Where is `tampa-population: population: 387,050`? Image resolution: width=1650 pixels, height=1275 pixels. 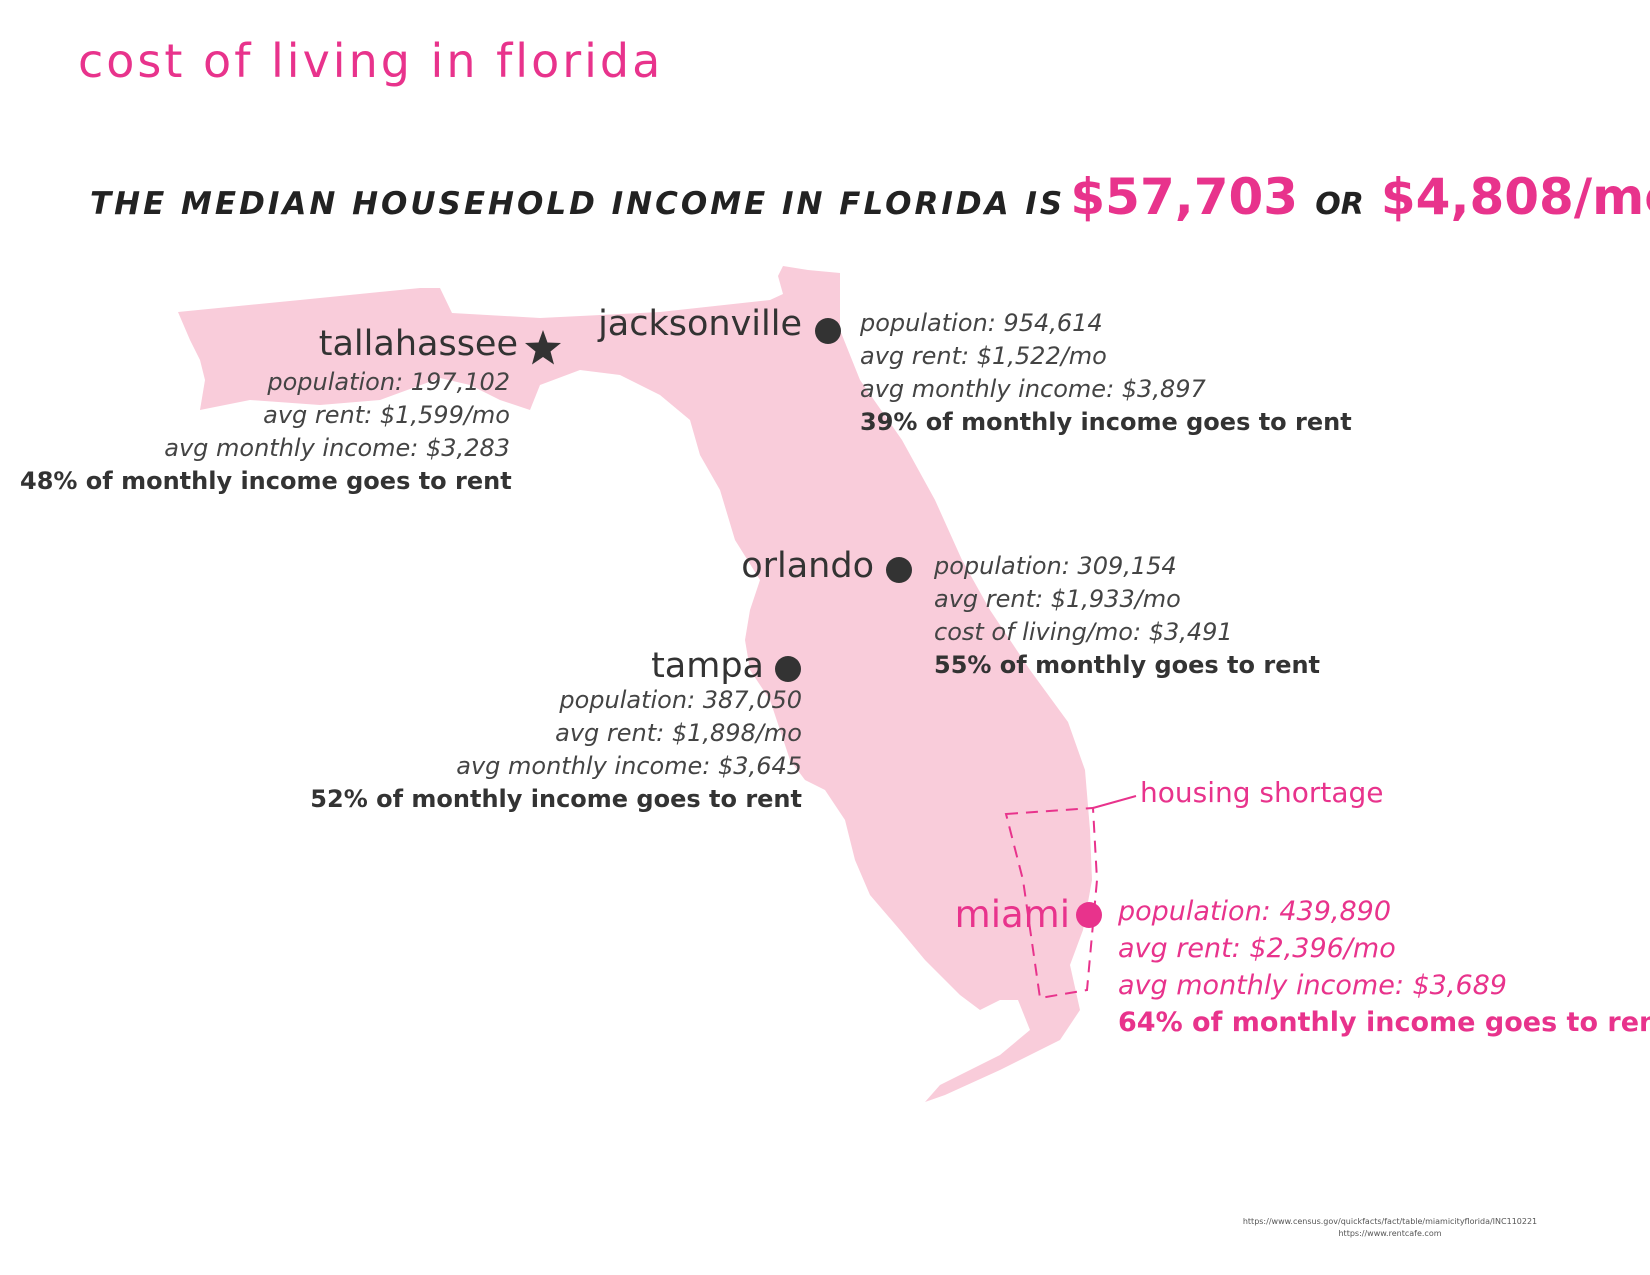 tampa-population: population: 387,050 is located at coordinates (680, 700).